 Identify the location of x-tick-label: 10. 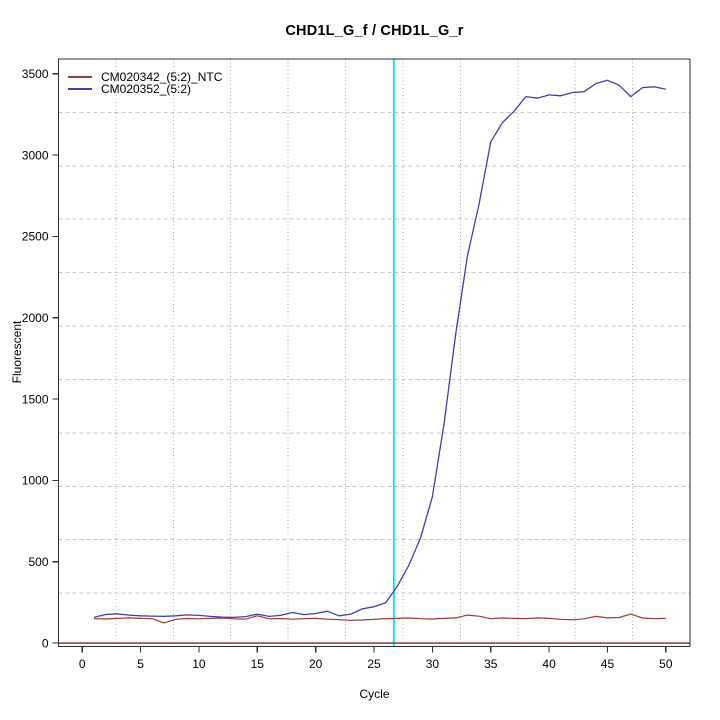
(199, 664).